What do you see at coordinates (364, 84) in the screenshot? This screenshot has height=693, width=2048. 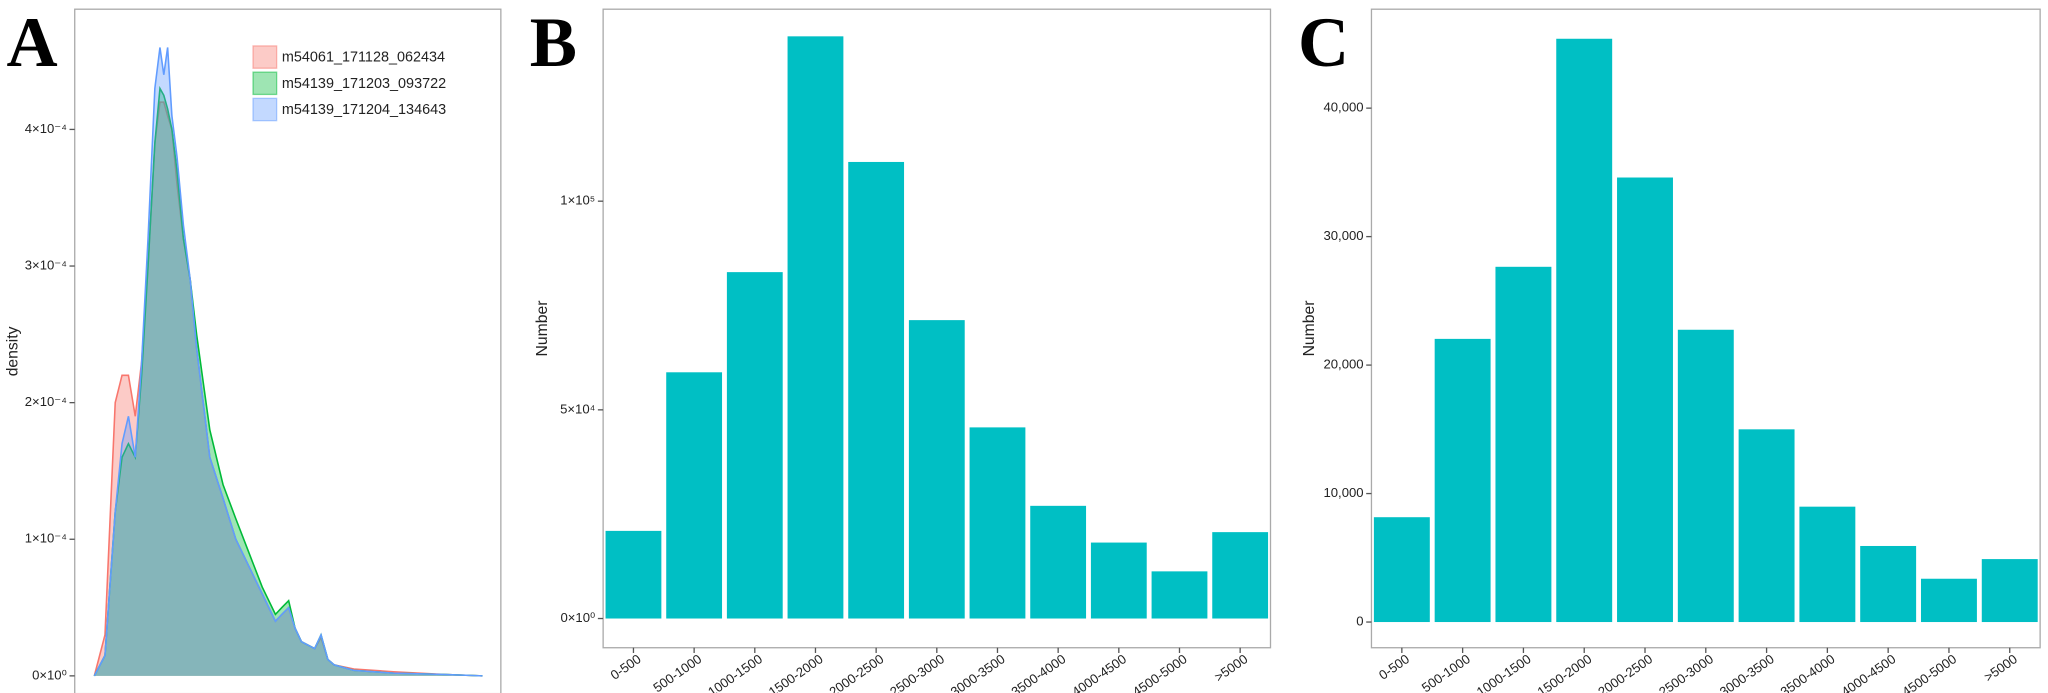 I see `legend-label: m54139_171203_093722` at bounding box center [364, 84].